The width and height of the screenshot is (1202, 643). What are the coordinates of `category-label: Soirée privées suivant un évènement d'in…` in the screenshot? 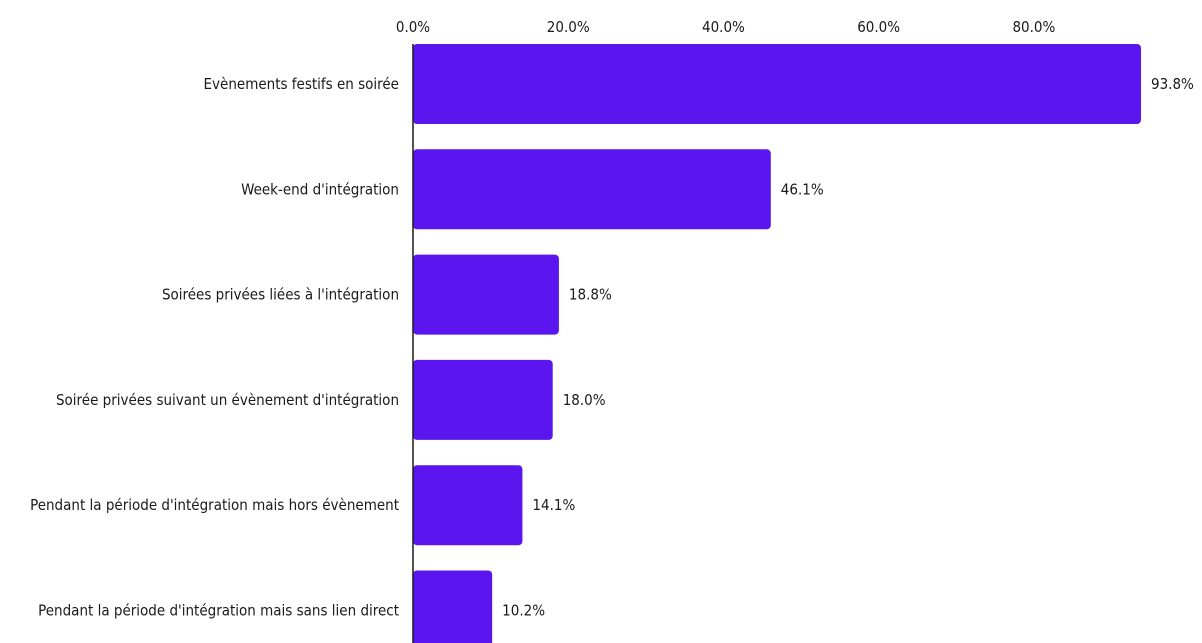 It's located at (227, 400).